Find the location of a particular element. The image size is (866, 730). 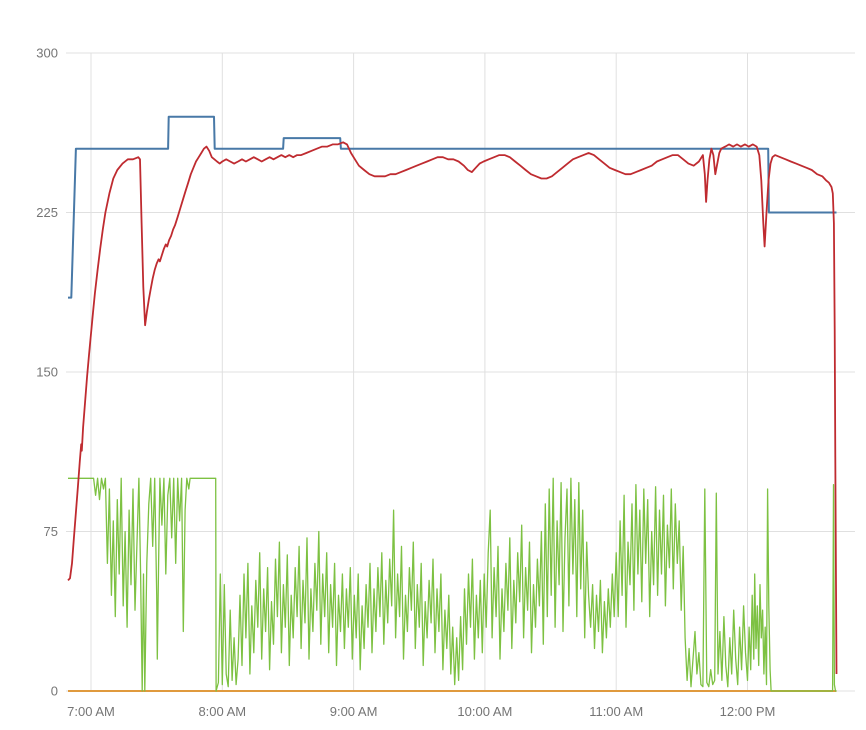

y-axis-tick-label: 0 is located at coordinates (54, 691).